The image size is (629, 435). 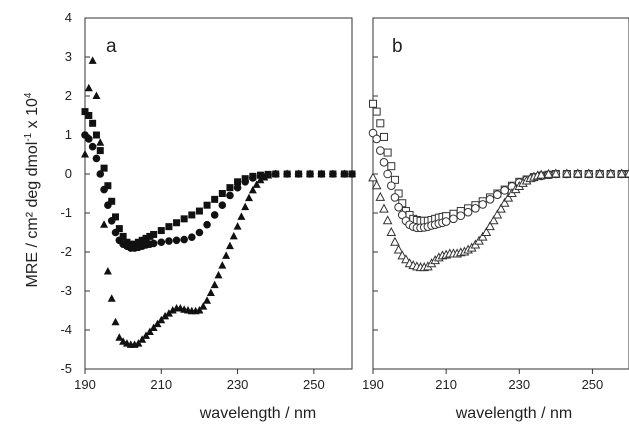 What do you see at coordinates (258, 413) in the screenshot?
I see `panel-a-x-axis-label: wavelength / nm` at bounding box center [258, 413].